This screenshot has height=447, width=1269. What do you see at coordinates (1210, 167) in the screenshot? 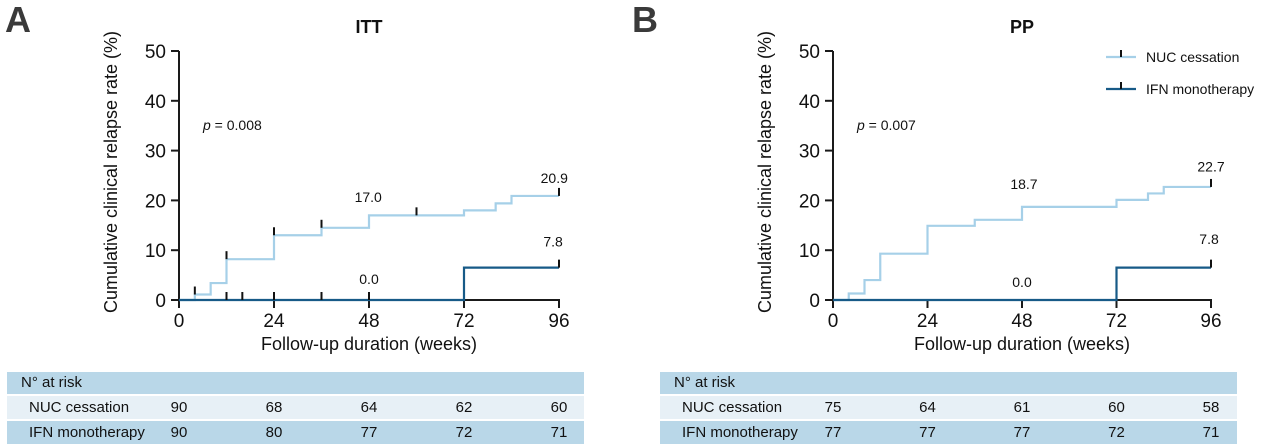
I see `annotation-label: 22.7` at bounding box center [1210, 167].